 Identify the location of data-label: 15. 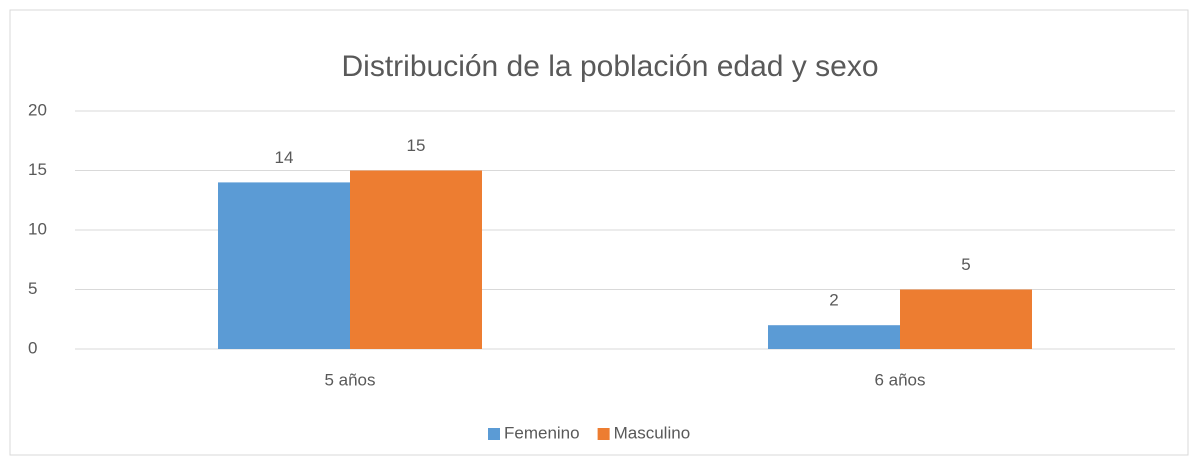
(416, 145).